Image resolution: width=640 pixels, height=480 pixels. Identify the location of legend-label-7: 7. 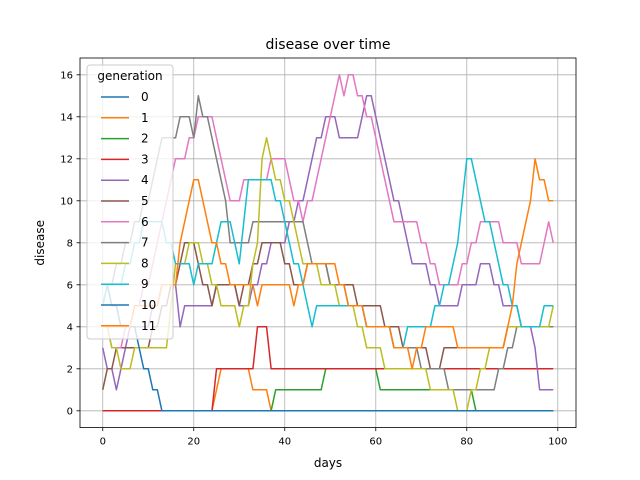
(145, 243).